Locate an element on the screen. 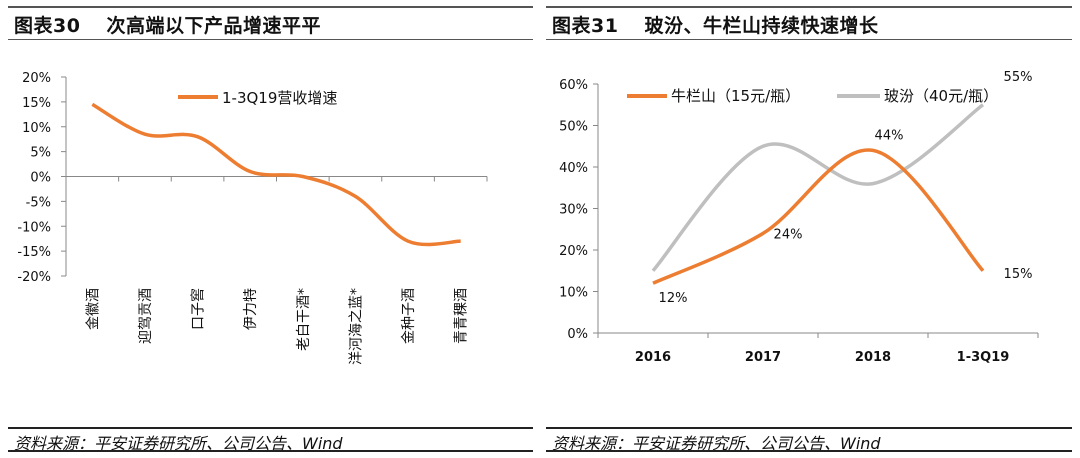 This screenshot has width=1080, height=458. x-tick-label: 1-3Q19 is located at coordinates (983, 357).